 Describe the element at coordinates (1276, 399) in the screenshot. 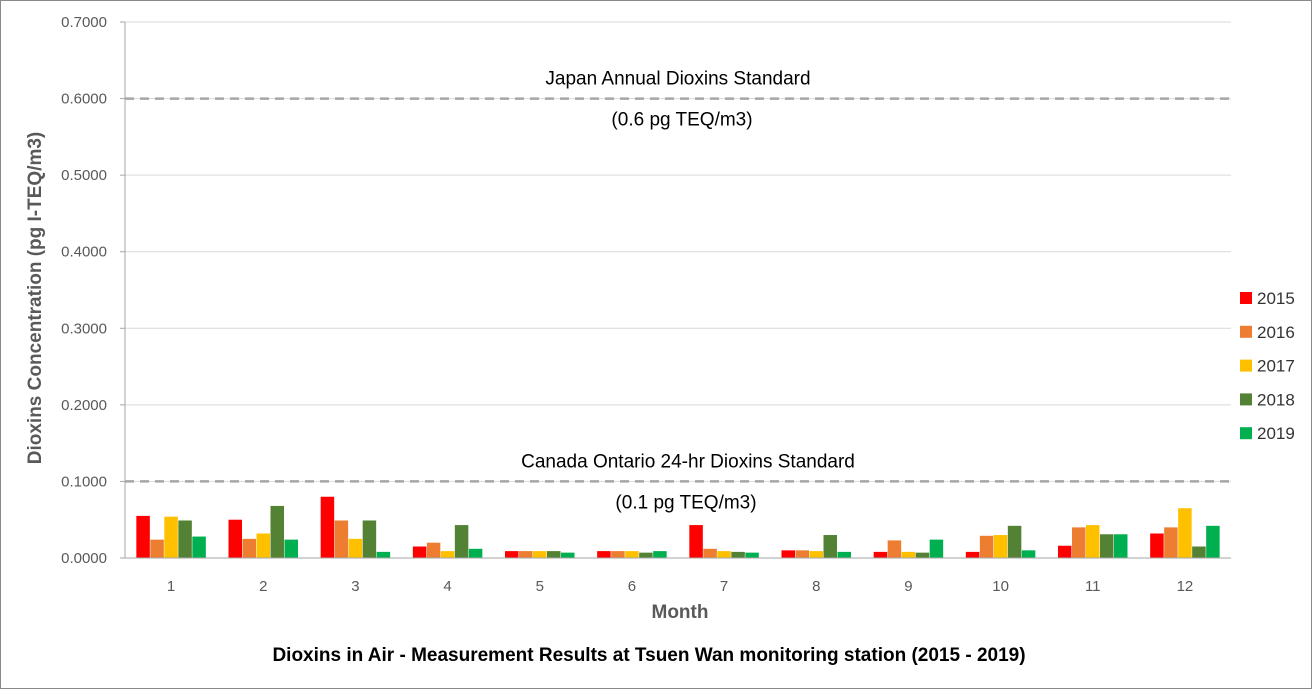

I see `legend-label: 2018` at that location.